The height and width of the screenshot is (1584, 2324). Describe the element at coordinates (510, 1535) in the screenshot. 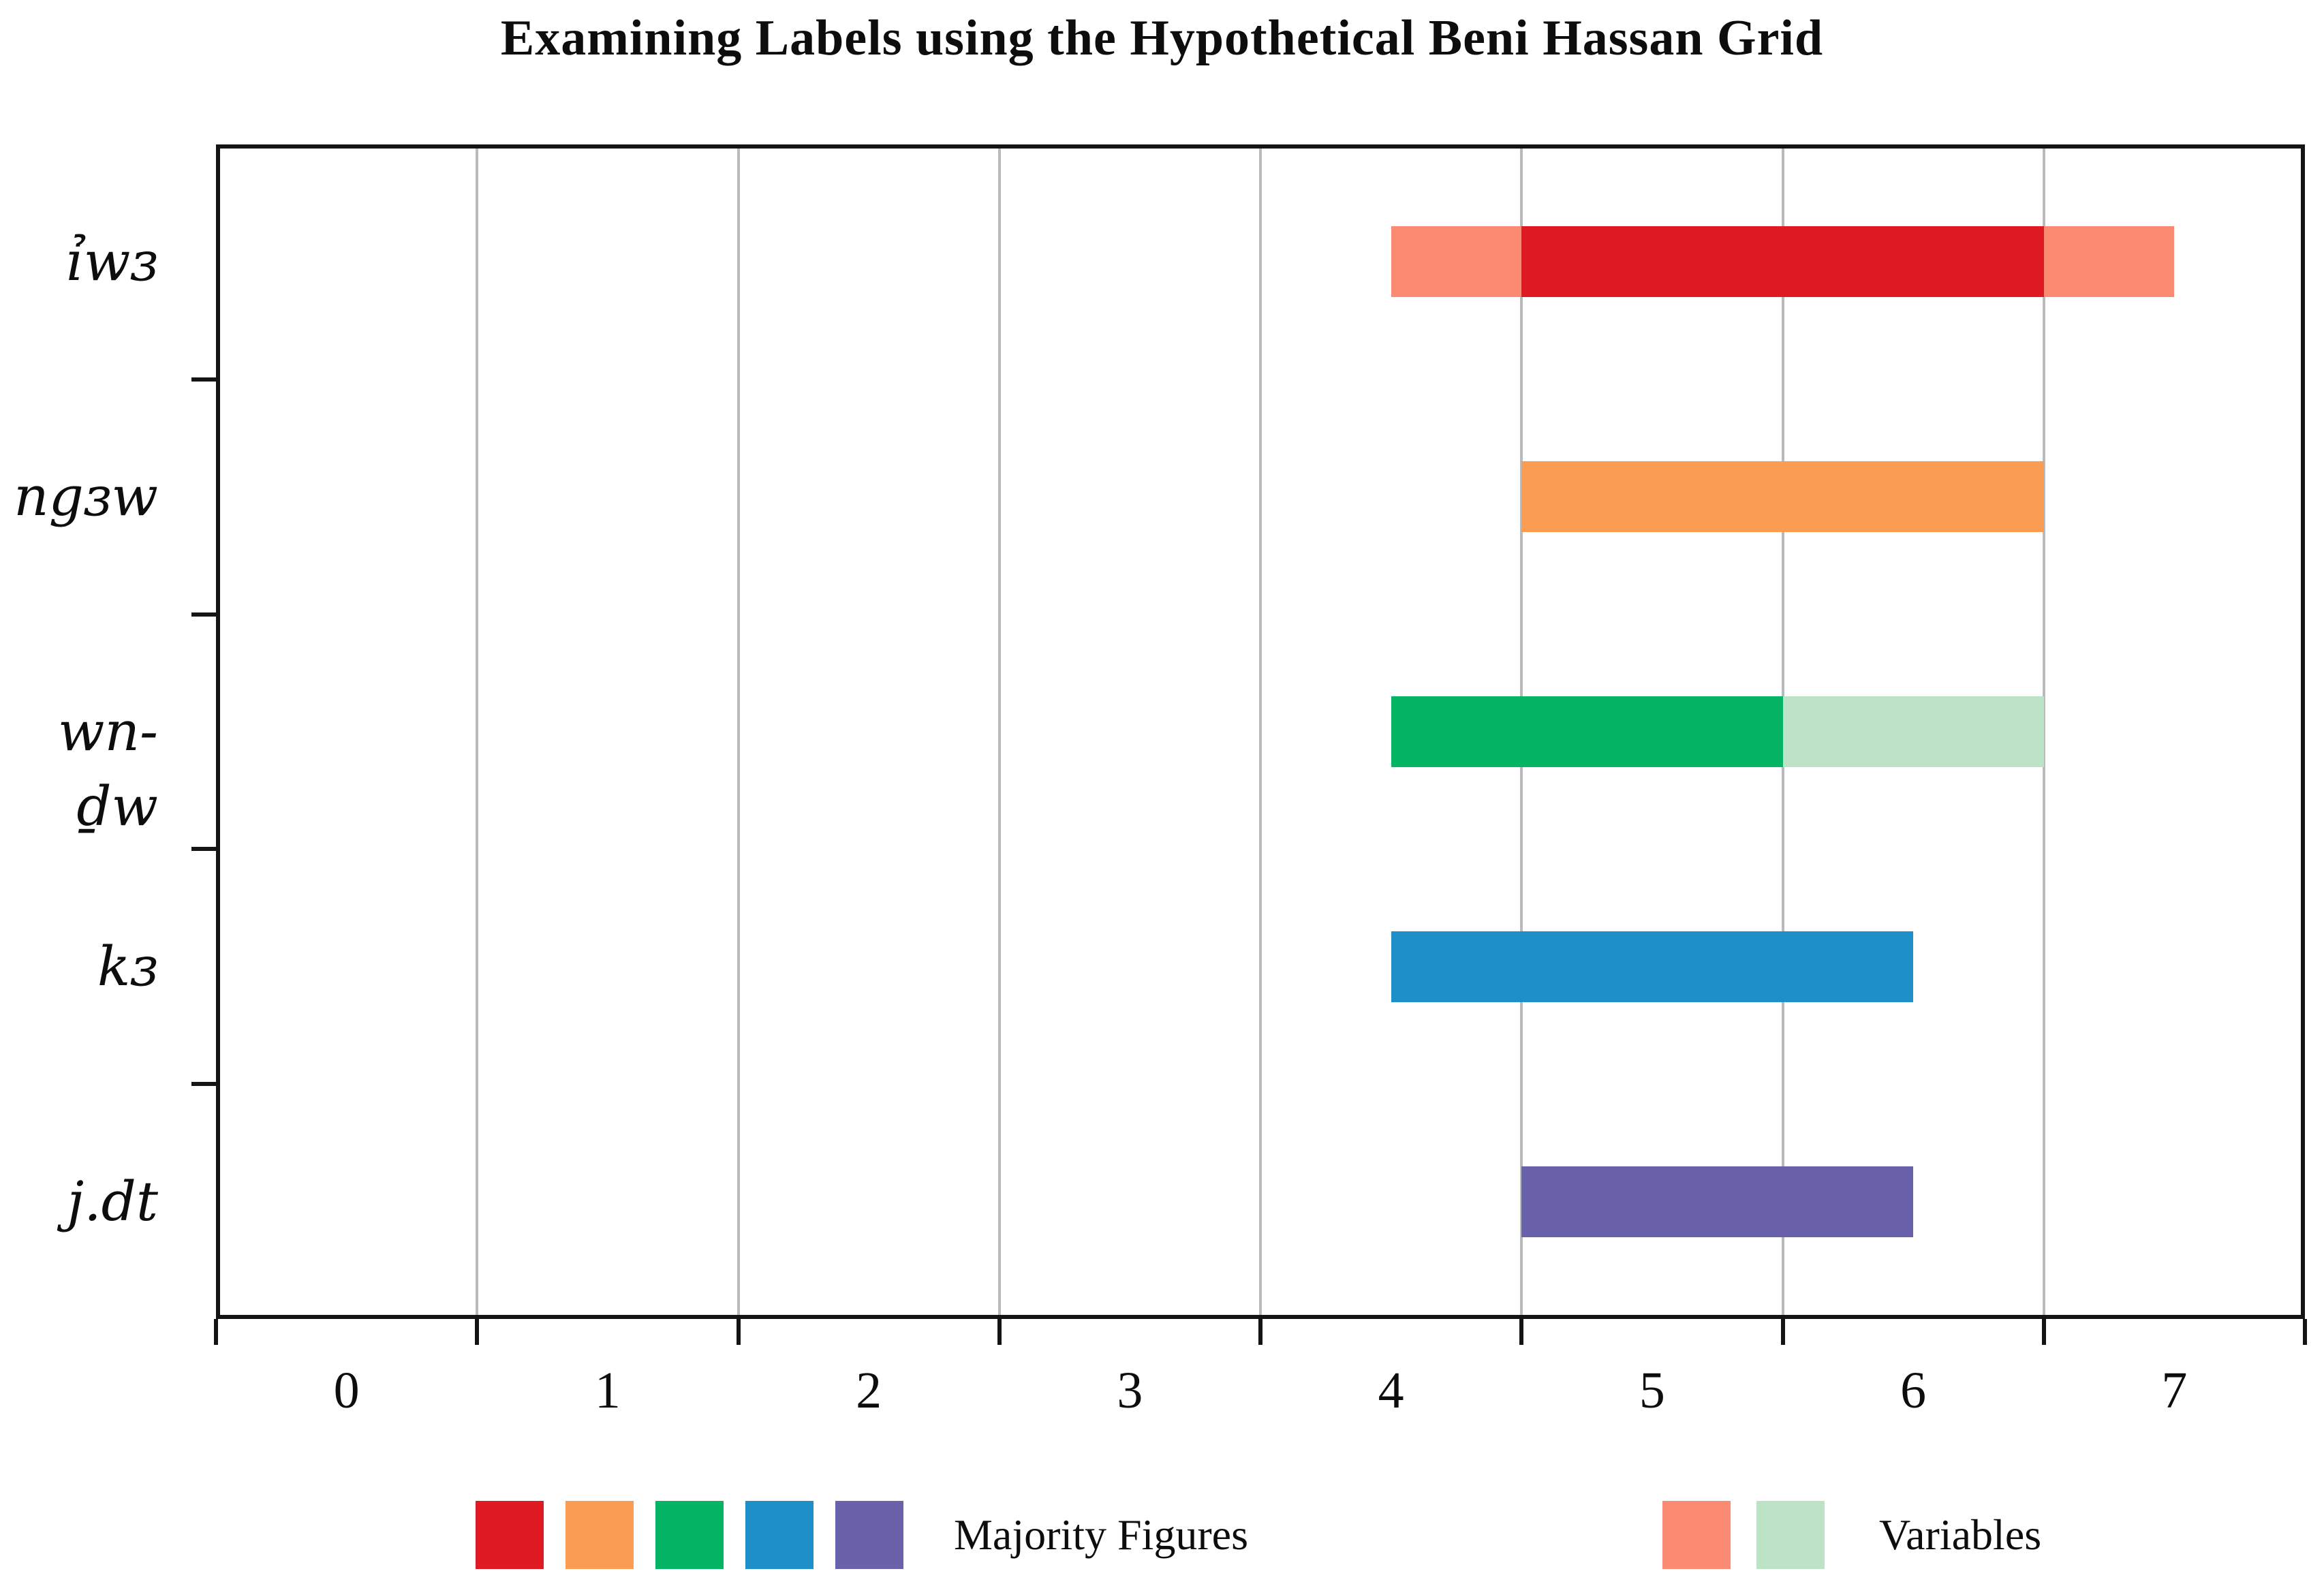

I see `legend-swatch-red` at that location.